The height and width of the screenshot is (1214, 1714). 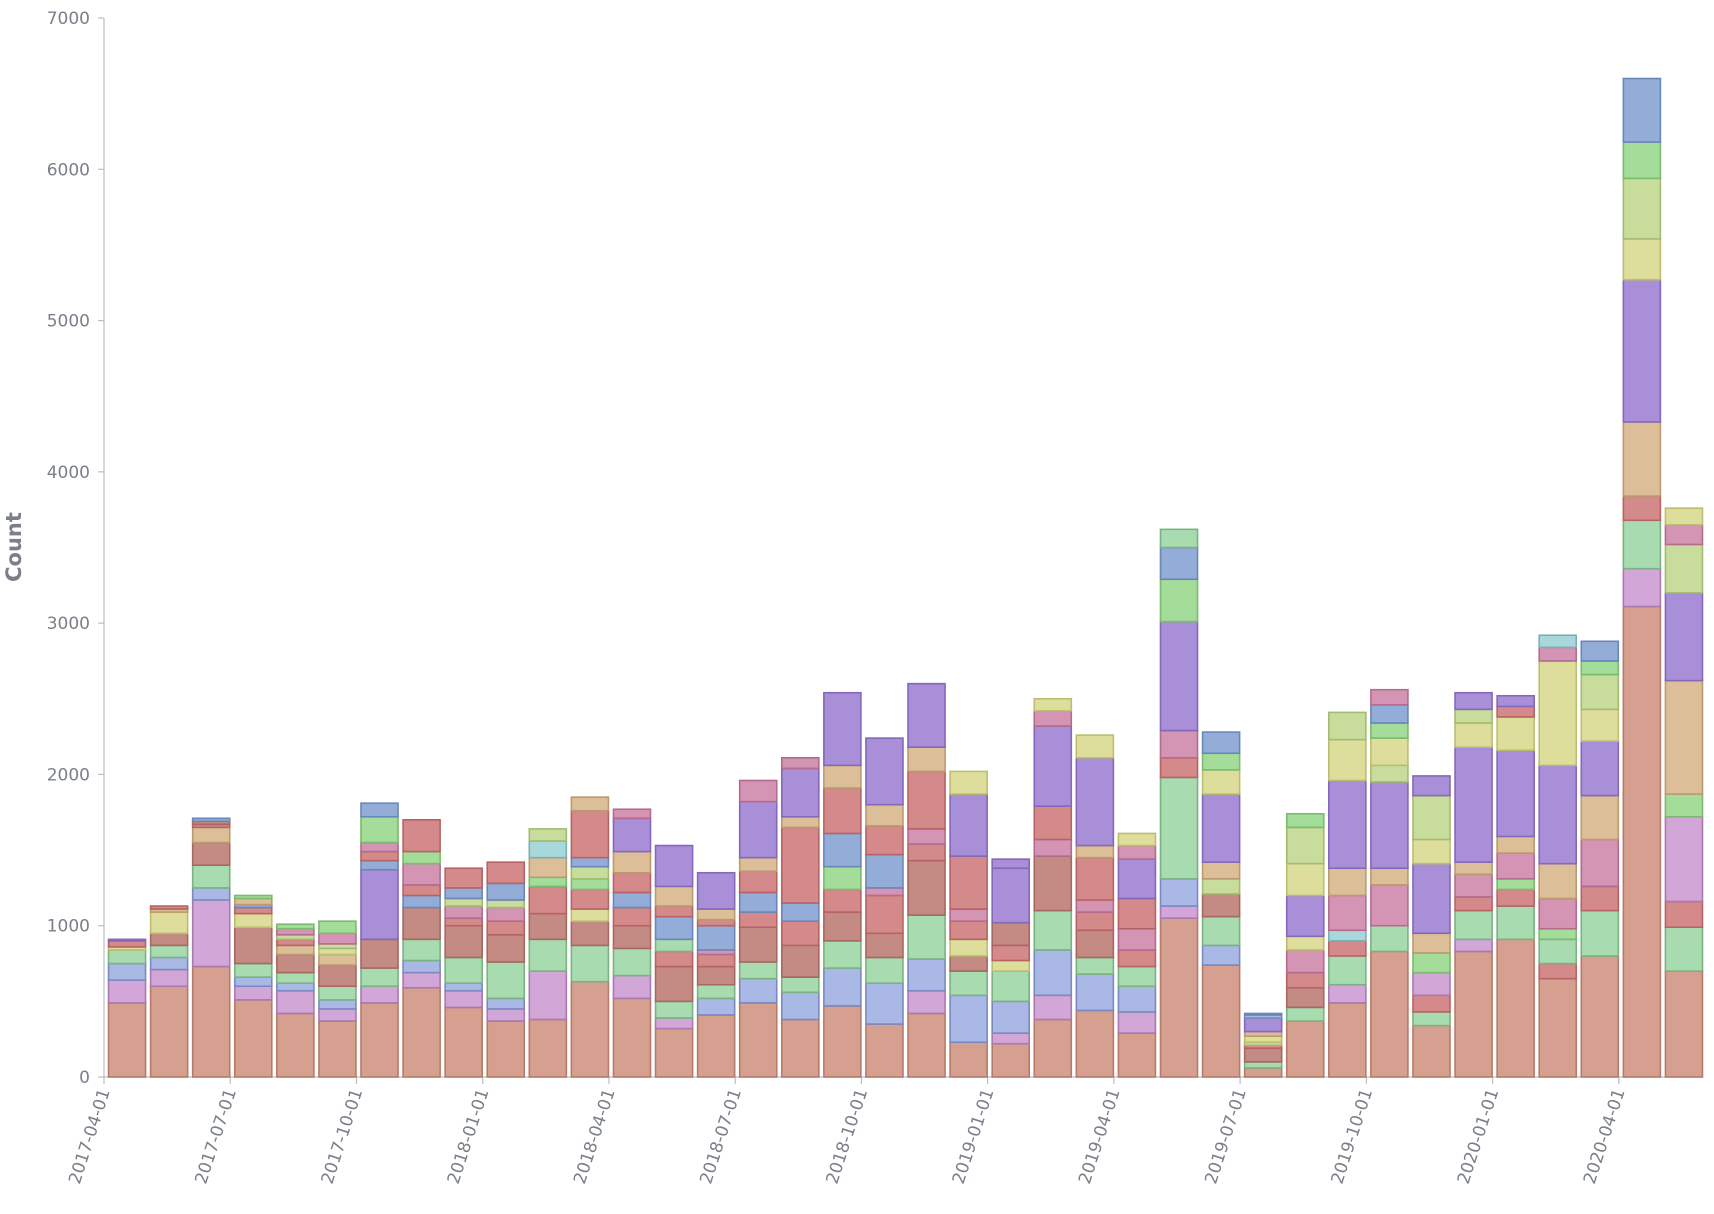 What do you see at coordinates (974, 1136) in the screenshot?
I see `x-tick-label: 2019-01-01` at bounding box center [974, 1136].